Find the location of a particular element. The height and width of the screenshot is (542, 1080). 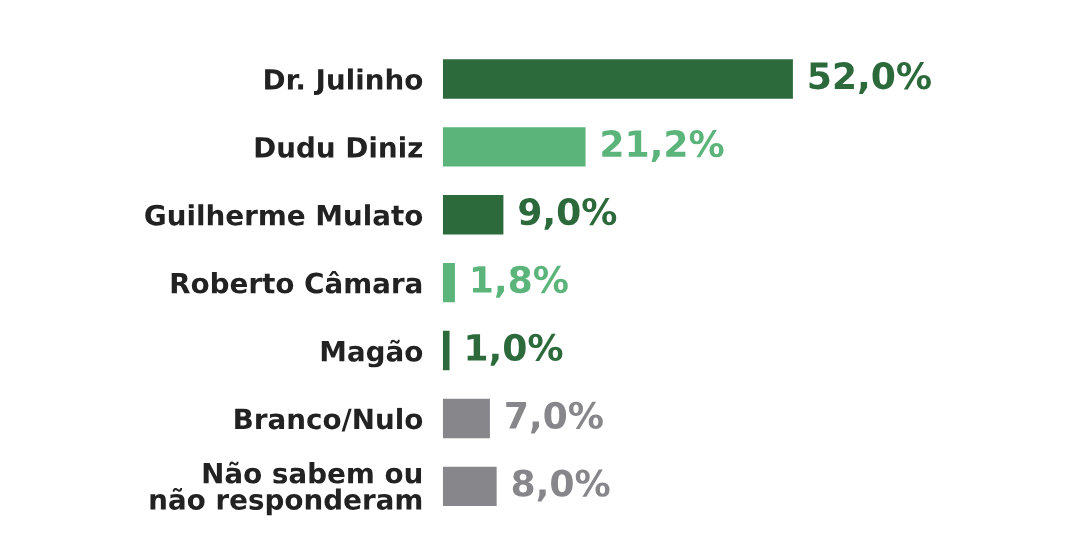

data-label: 9,0% is located at coordinates (568, 213).